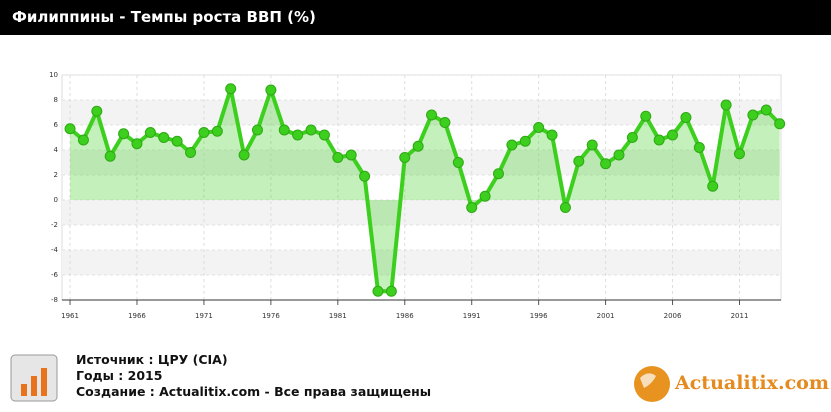  I want to click on x-tick-label: 1966, so click(137, 316).